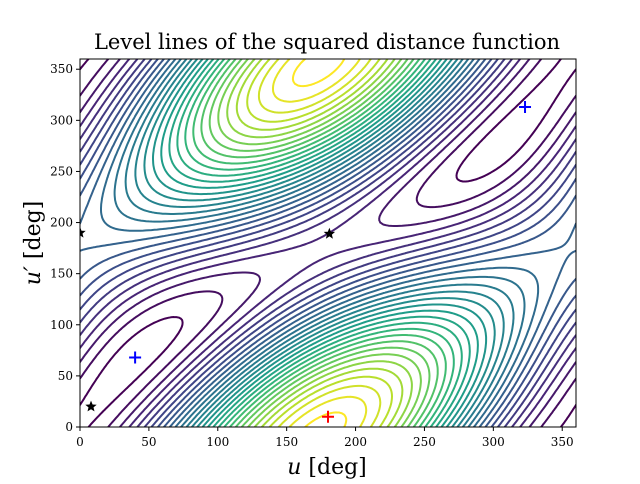 The height and width of the screenshot is (484, 640). Describe the element at coordinates (65, 376) in the screenshot. I see `y-tick-label: 50` at that location.